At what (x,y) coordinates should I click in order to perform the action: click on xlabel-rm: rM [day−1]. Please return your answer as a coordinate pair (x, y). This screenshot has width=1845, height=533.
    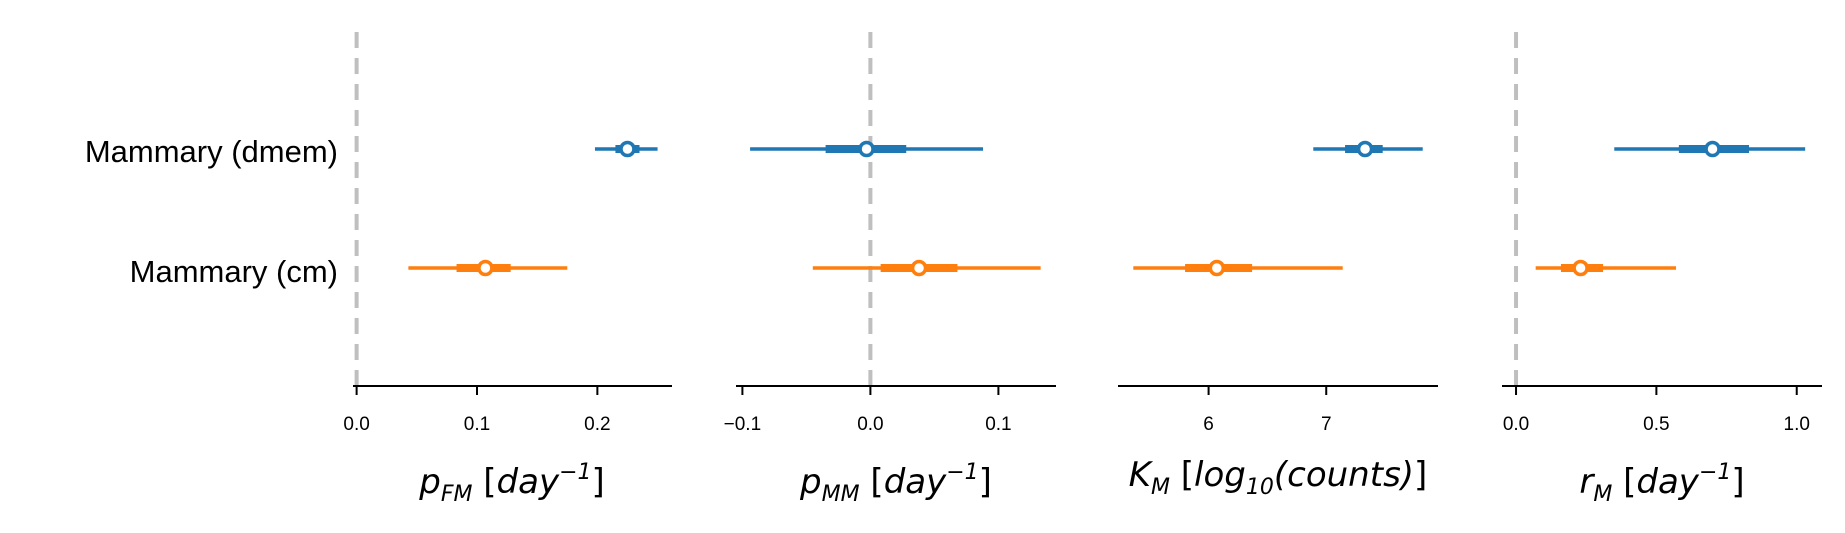
    Looking at the image, I should click on (1661, 483).